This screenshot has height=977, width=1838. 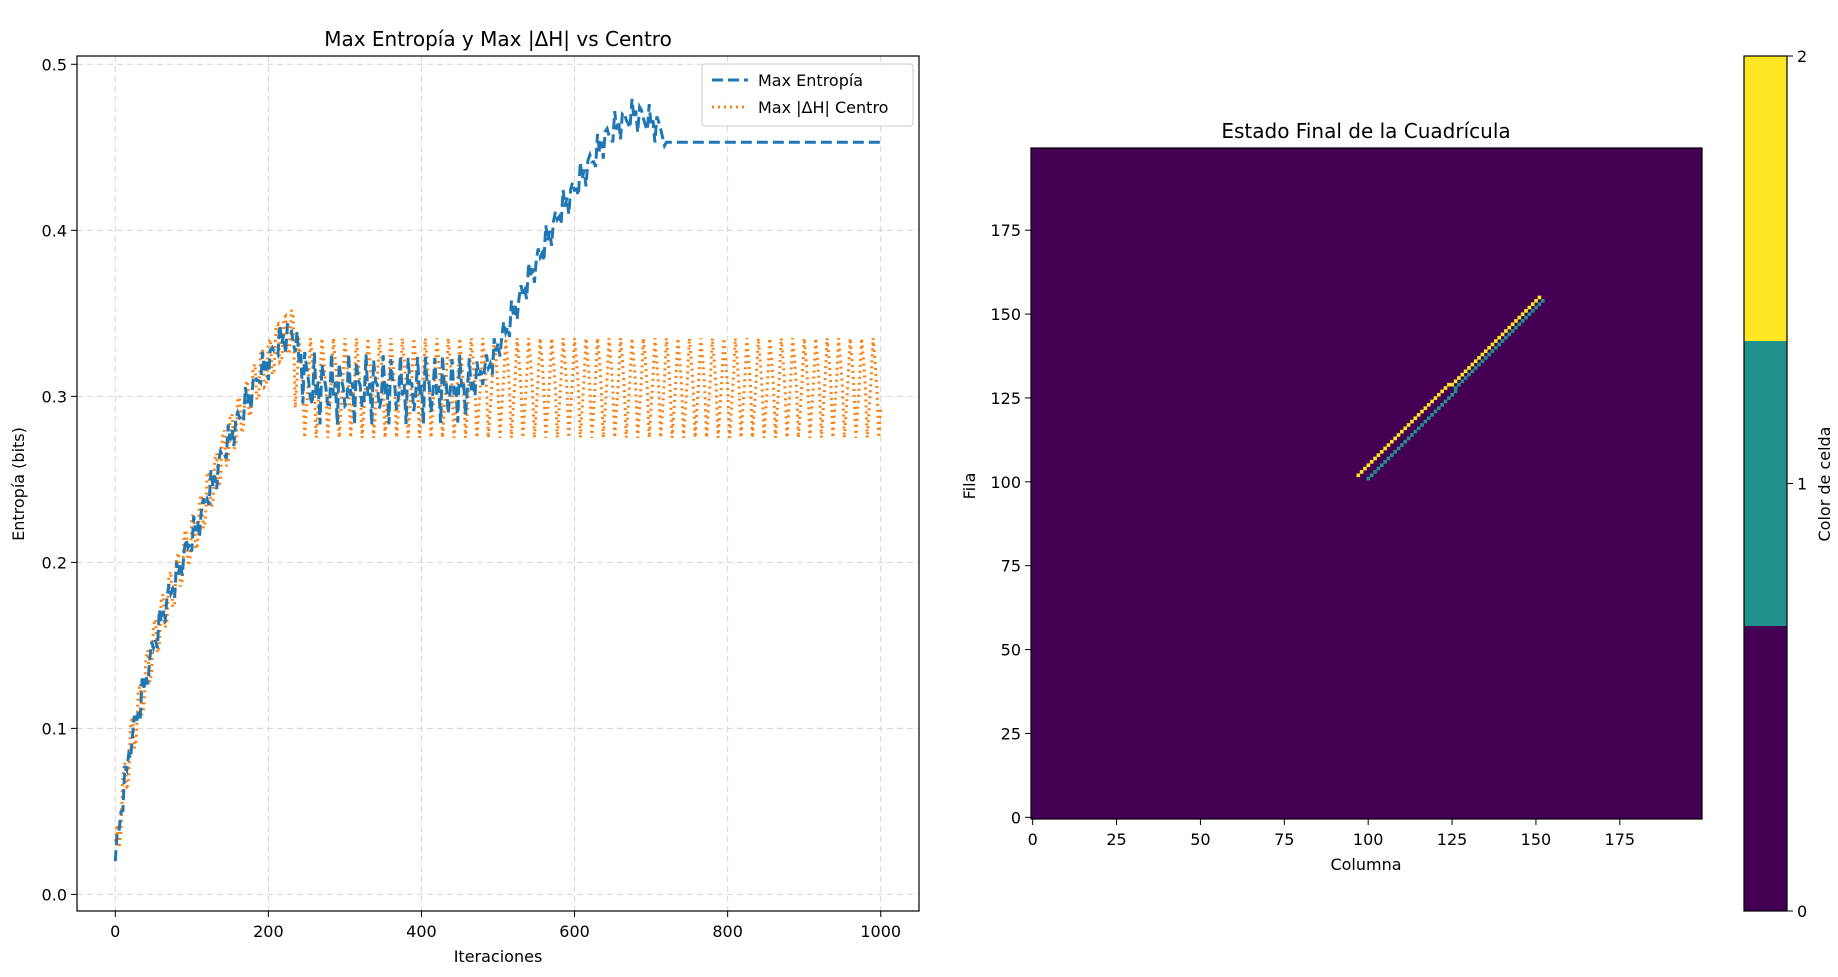 I want to click on heatmap-x-tick-label: 50, so click(x=1200, y=839).